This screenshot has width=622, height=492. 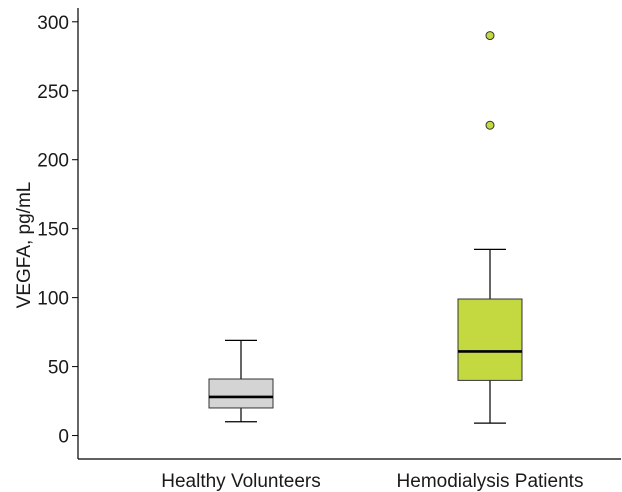 What do you see at coordinates (53, 23) in the screenshot?
I see `y-tick-label-300: 300` at bounding box center [53, 23].